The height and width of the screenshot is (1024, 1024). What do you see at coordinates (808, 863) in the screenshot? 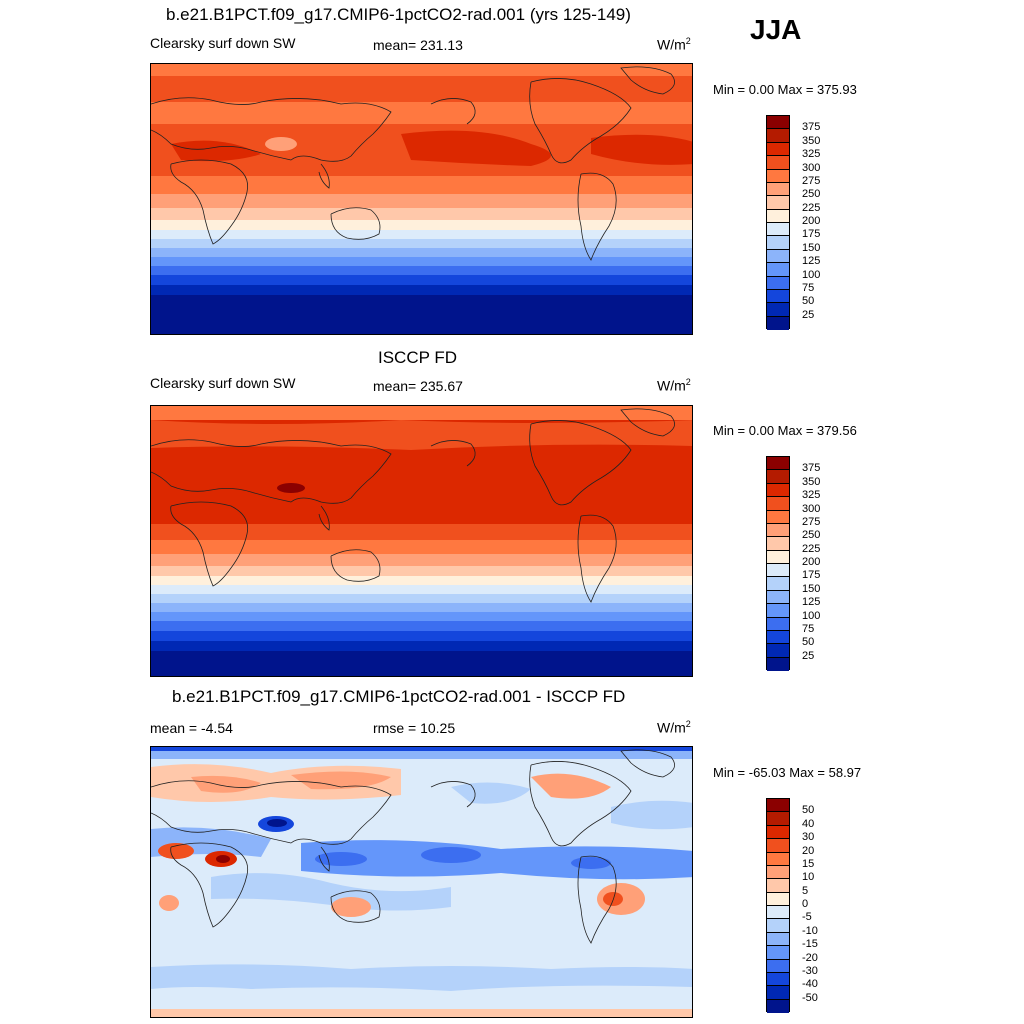
I see `colorbar-tick-label: 15` at bounding box center [808, 863].